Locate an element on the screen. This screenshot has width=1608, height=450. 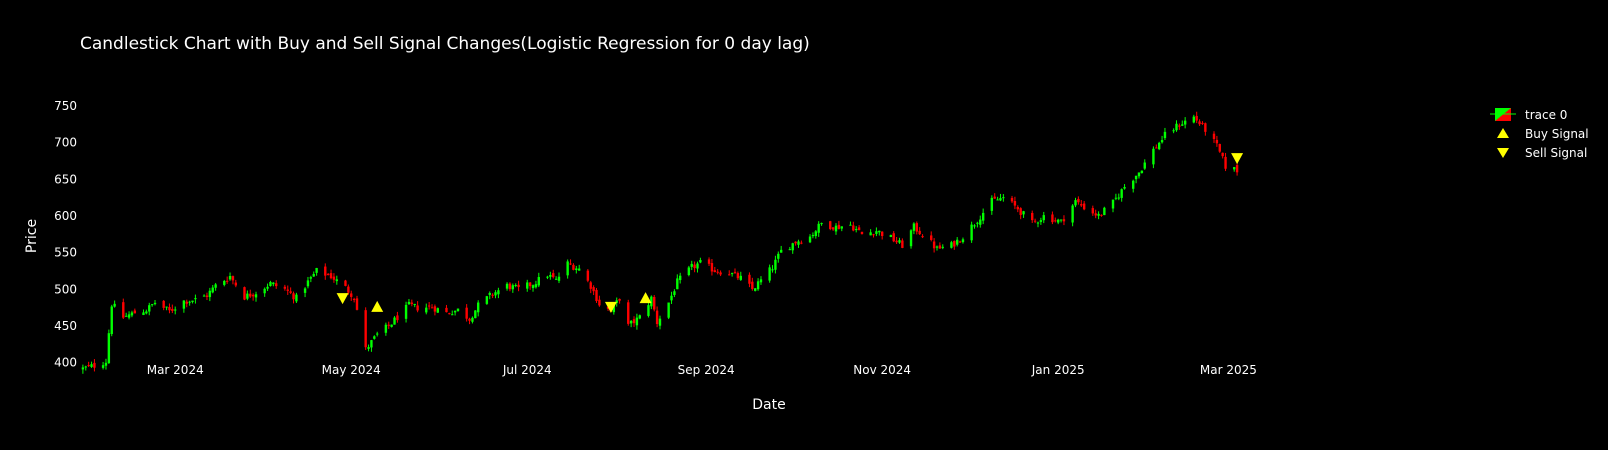
legend: trace 0 Buy Signal Sell Signal is located at coordinates (1539, 134).